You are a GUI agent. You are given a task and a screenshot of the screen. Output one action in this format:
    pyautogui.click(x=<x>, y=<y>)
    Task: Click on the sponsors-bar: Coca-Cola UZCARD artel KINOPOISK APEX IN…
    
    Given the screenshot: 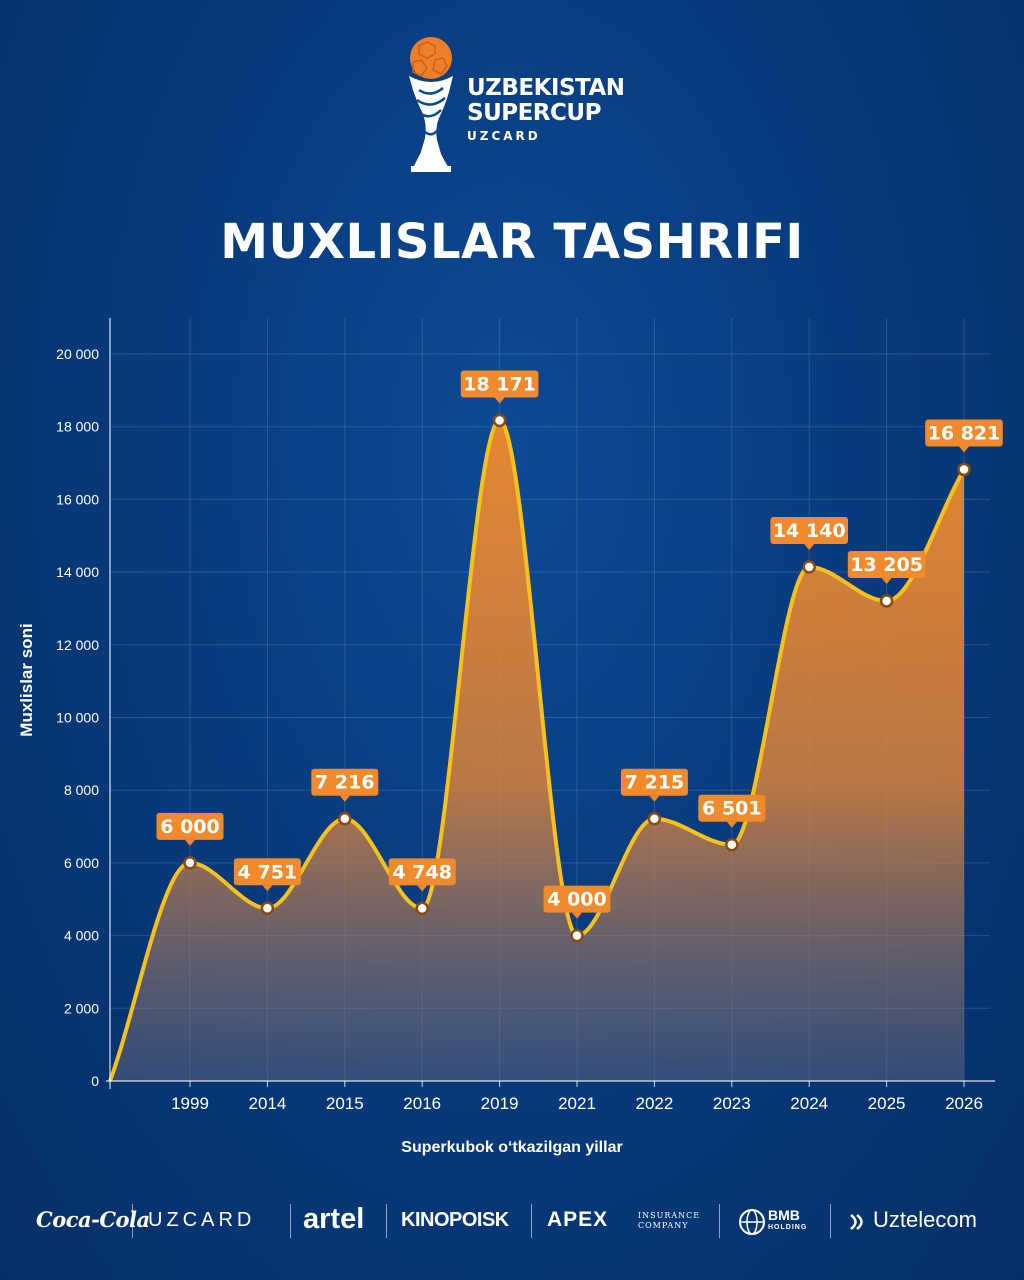 What is the action you would take?
    pyautogui.click(x=512, y=1223)
    